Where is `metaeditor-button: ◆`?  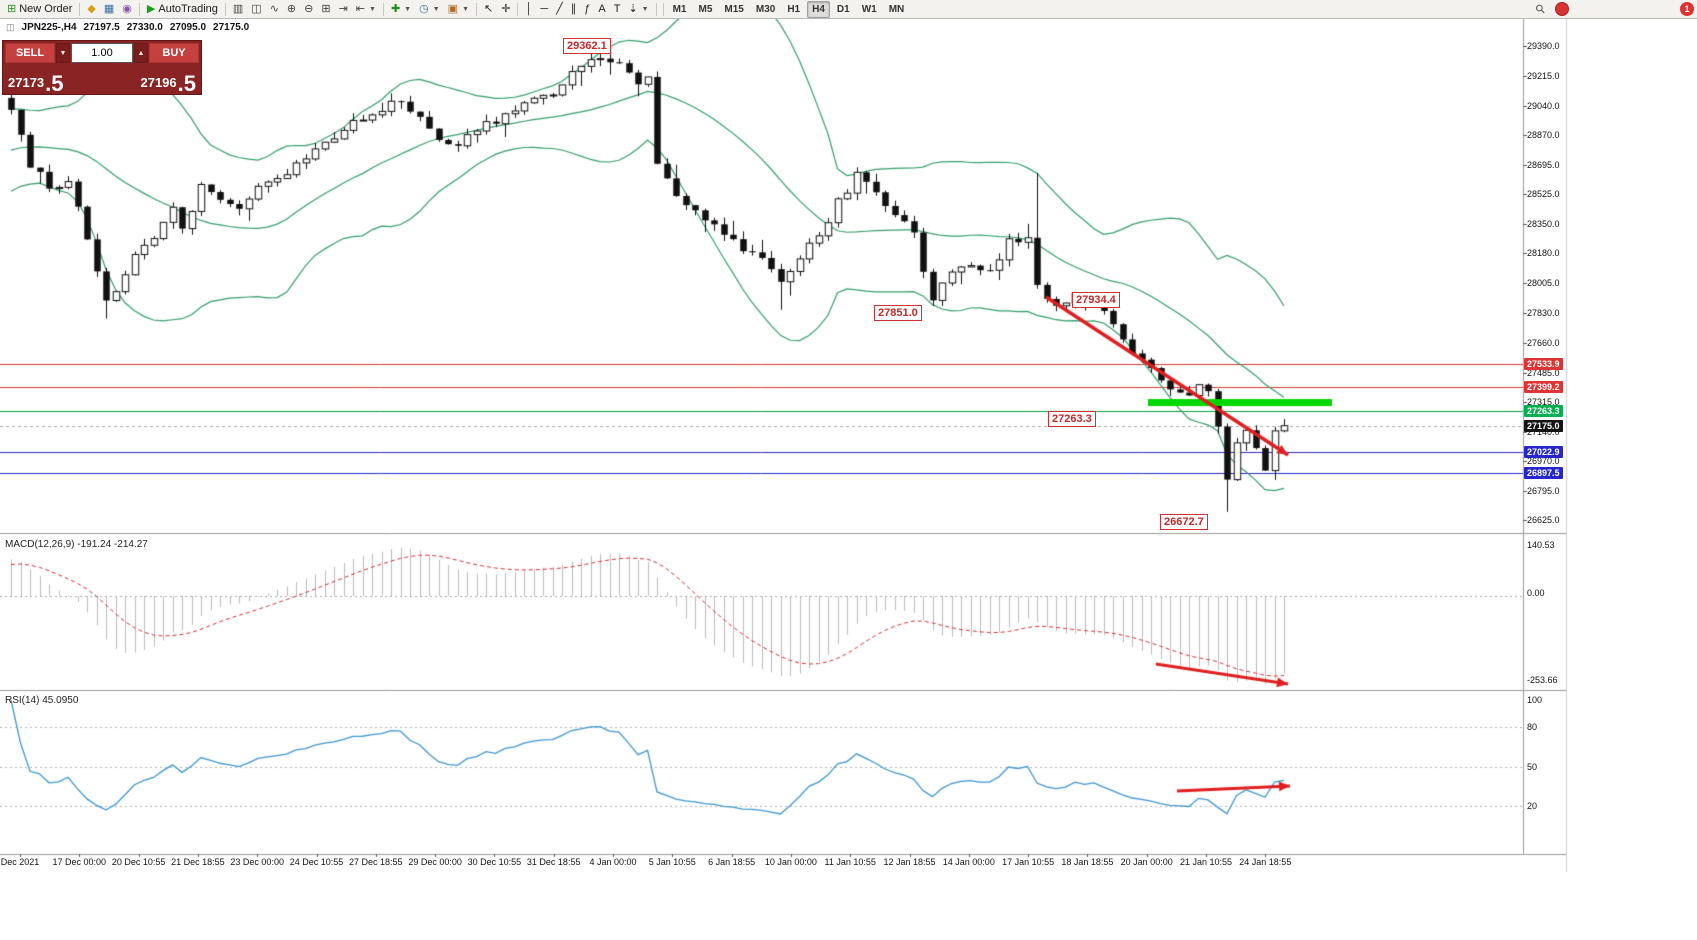
metaeditor-button: ◆ is located at coordinates (91, 9).